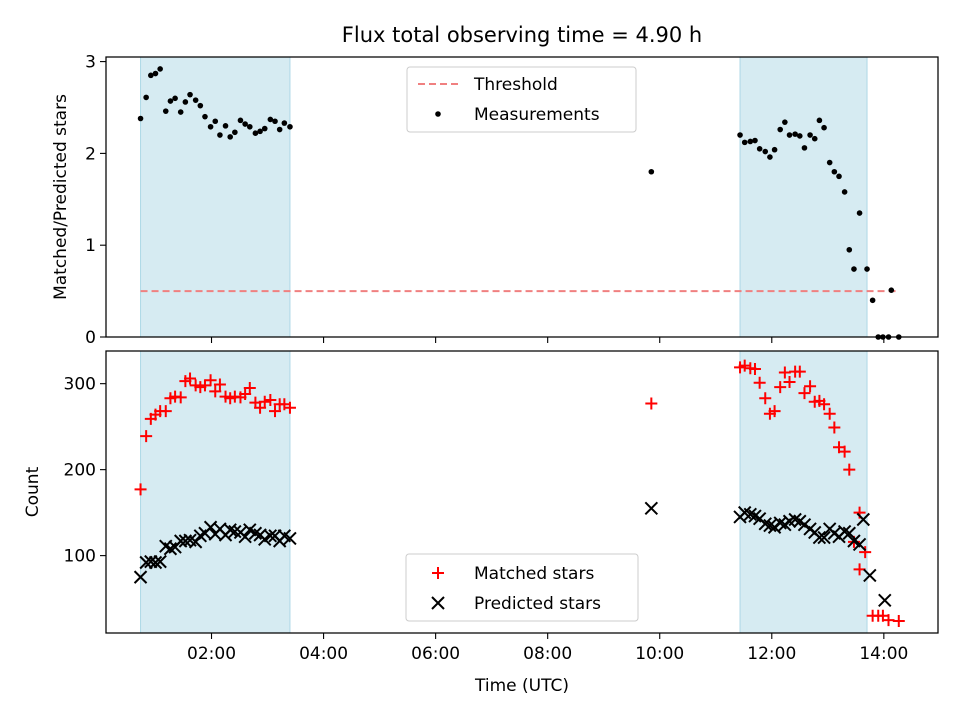  I want to click on shaded-interval, so click(215, 197).